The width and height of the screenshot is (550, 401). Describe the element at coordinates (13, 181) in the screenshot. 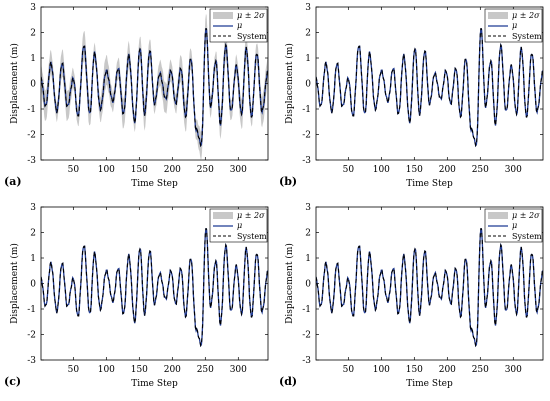

I see `panel-label: (a)` at that location.